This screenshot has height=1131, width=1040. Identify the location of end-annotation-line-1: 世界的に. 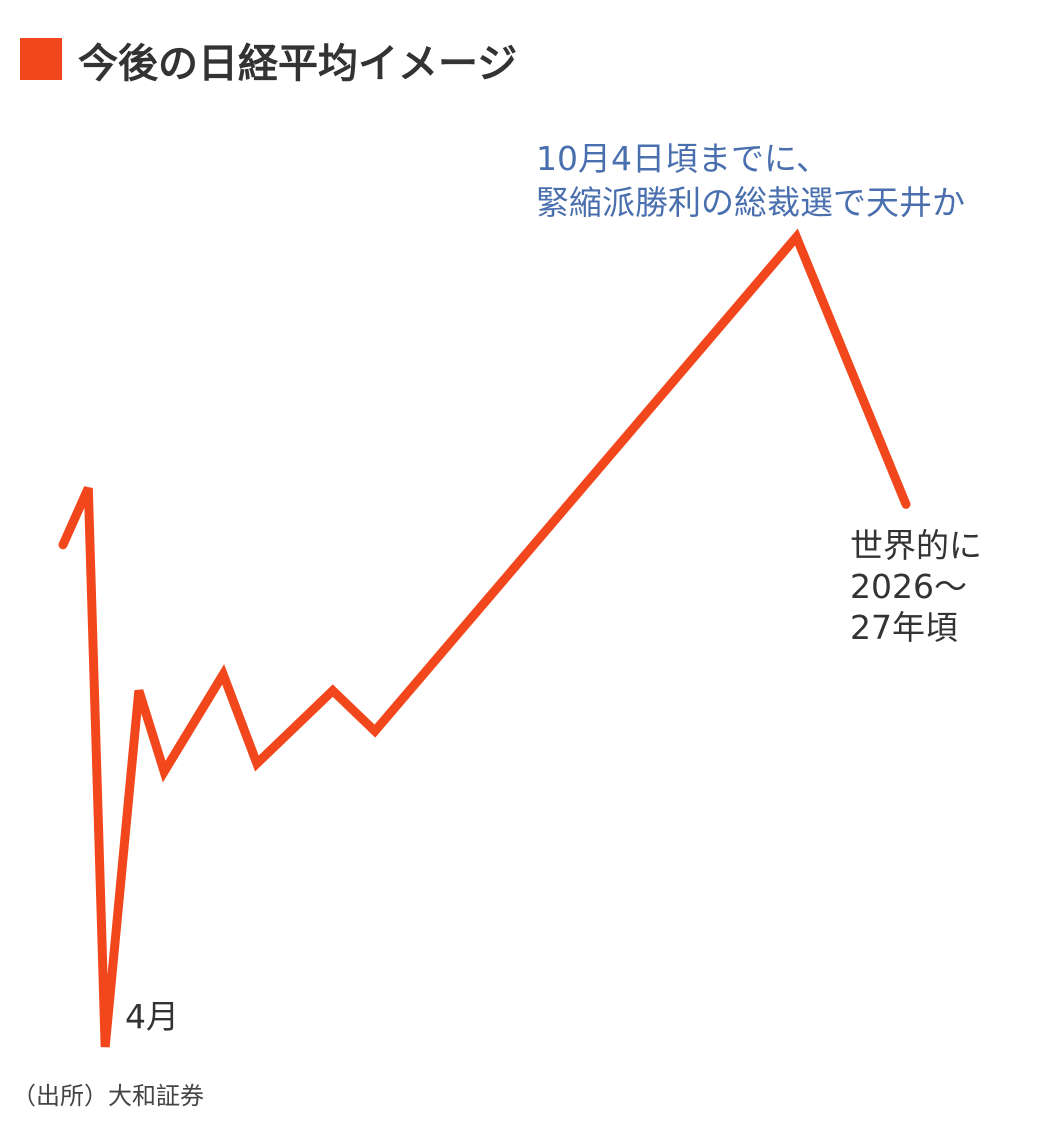
(916, 545).